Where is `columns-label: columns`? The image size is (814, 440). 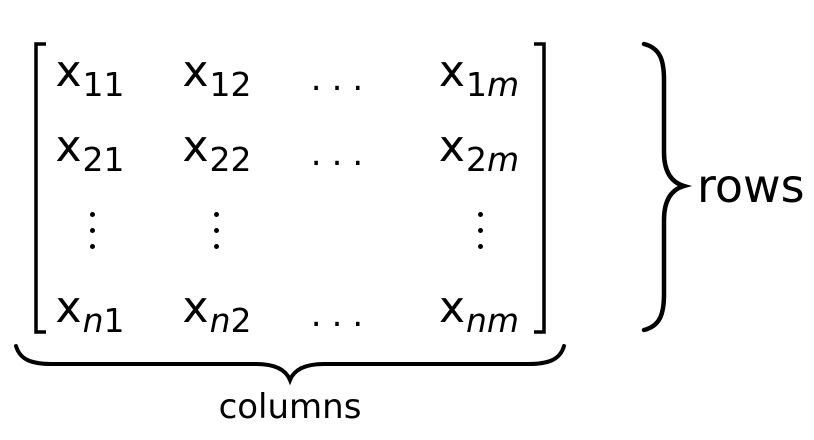 columns-label: columns is located at coordinates (290, 407).